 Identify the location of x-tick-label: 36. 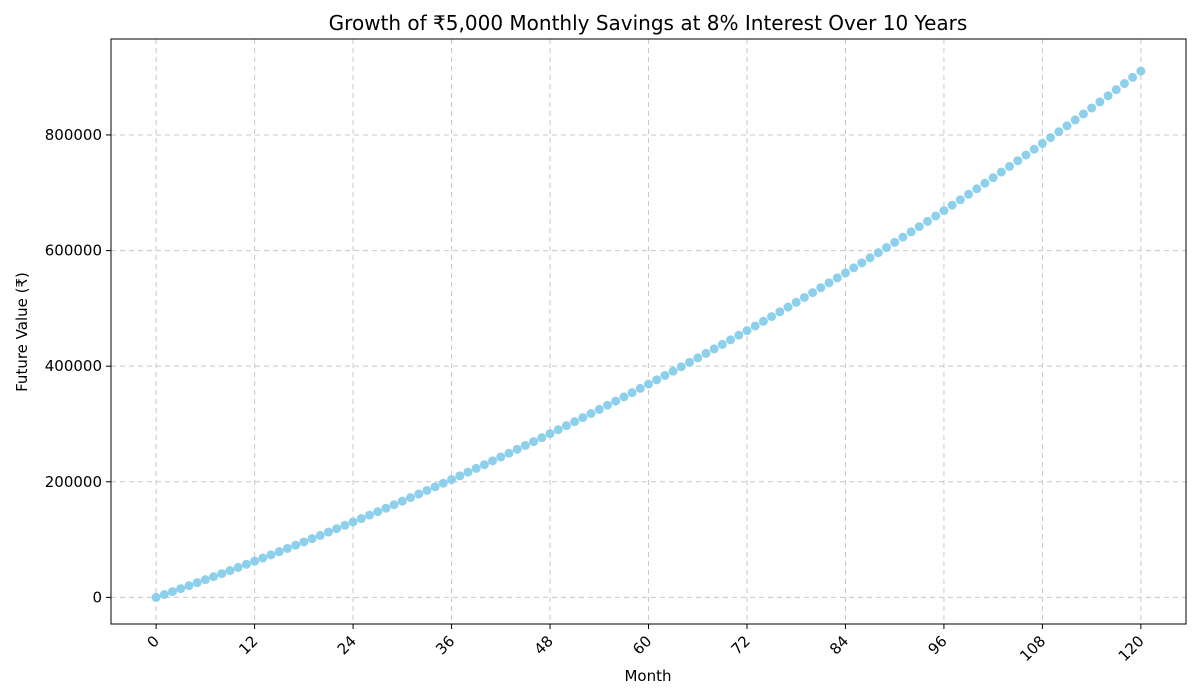
(445, 645).